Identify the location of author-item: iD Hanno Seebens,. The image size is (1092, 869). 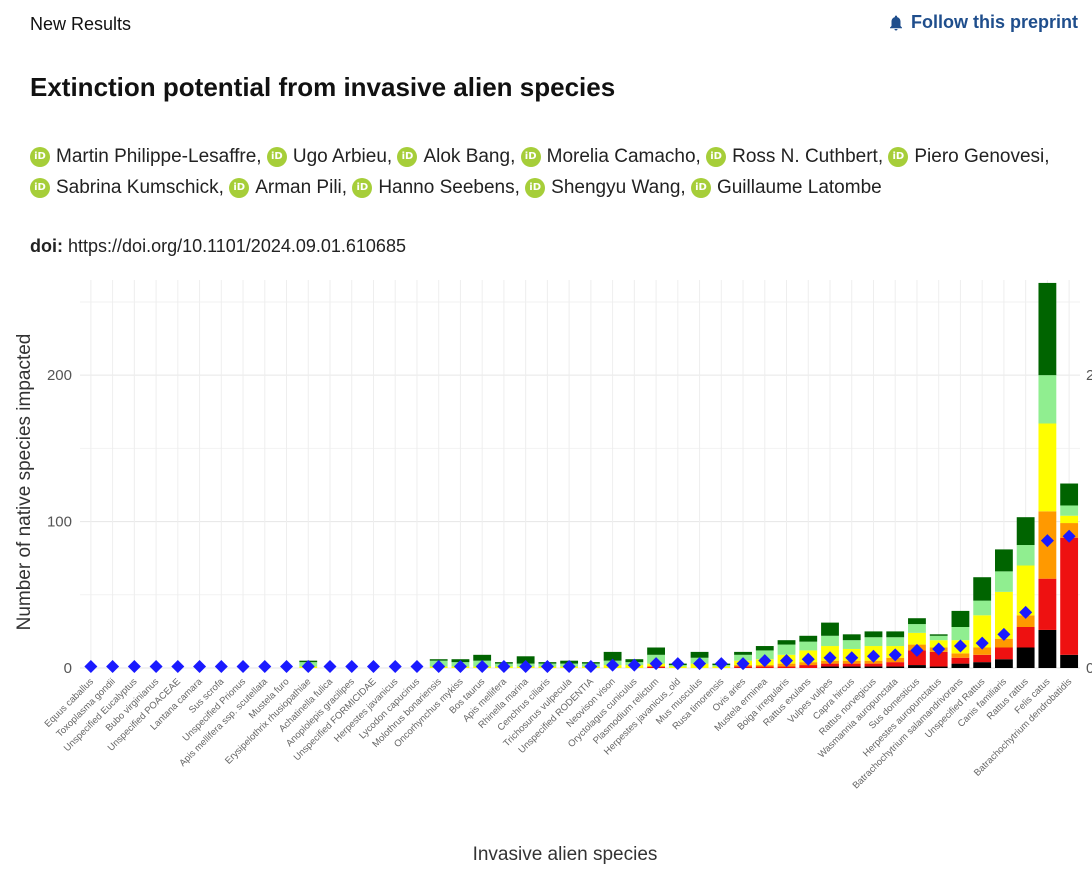
(436, 188).